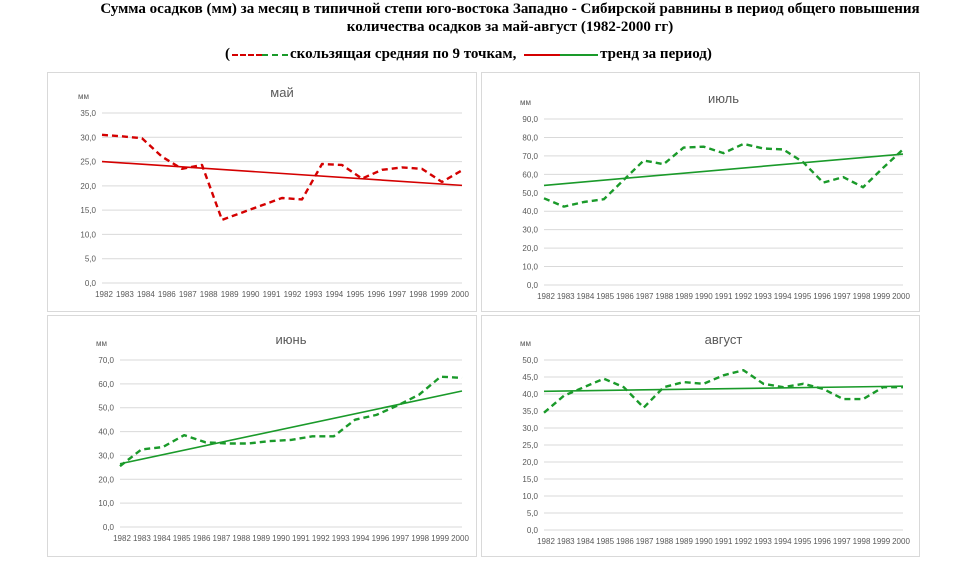 This screenshot has width=966, height=561. What do you see at coordinates (281, 92) in the screenshot?
I see `chart-title: май` at bounding box center [281, 92].